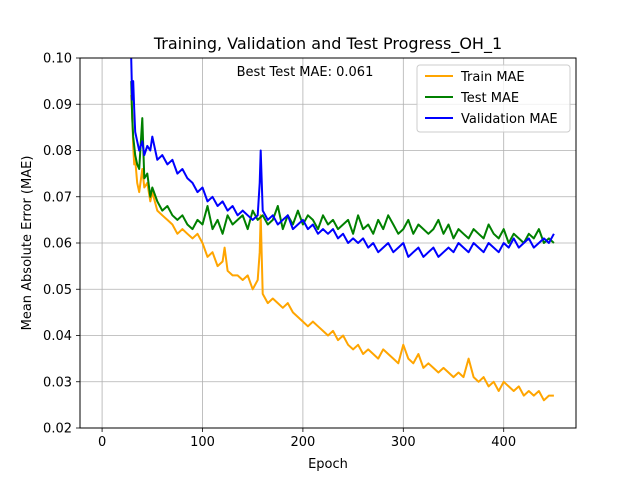 This screenshot has width=640, height=480. I want to click on x-tick-label: 300, so click(403, 442).